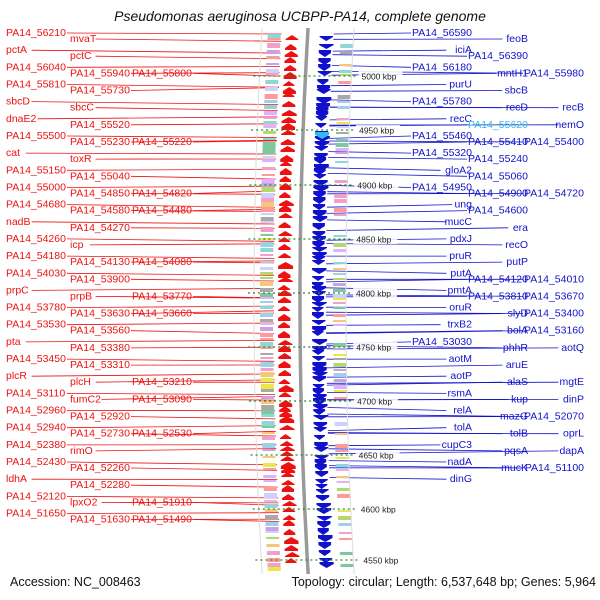 The width and height of the screenshot is (600, 600). What do you see at coordinates (460, 256) in the screenshot?
I see `gene-label-pruR: pruR` at bounding box center [460, 256].